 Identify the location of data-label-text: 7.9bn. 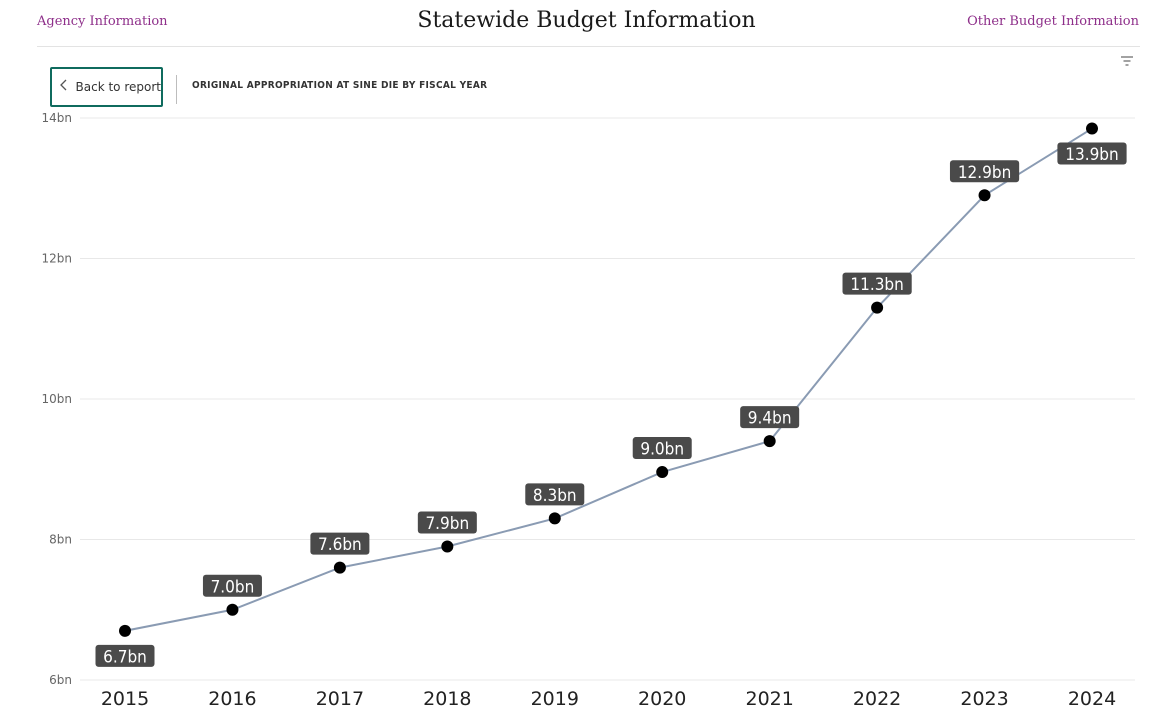
(447, 524).